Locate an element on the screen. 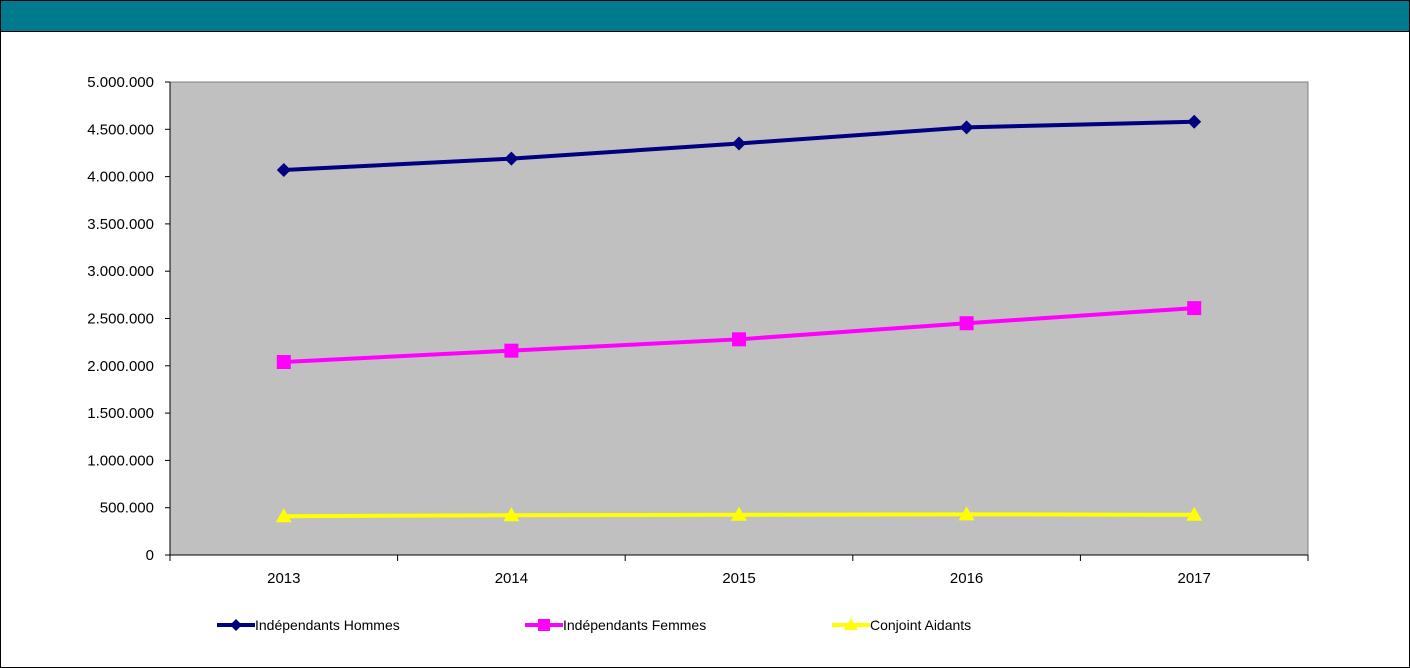 The height and width of the screenshot is (668, 1410). x-tick-label: 2015 is located at coordinates (738, 578).